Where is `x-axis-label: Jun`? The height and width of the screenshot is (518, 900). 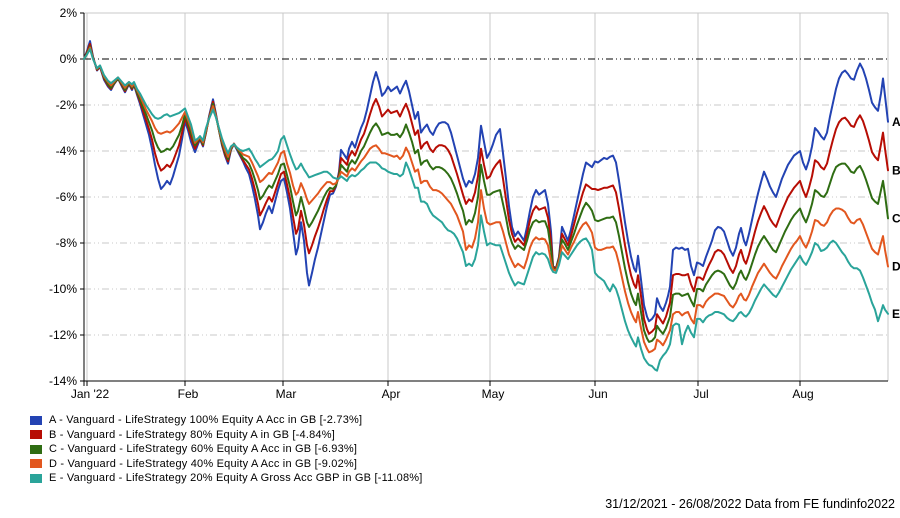
x-axis-label: Jun is located at coordinates (597, 394).